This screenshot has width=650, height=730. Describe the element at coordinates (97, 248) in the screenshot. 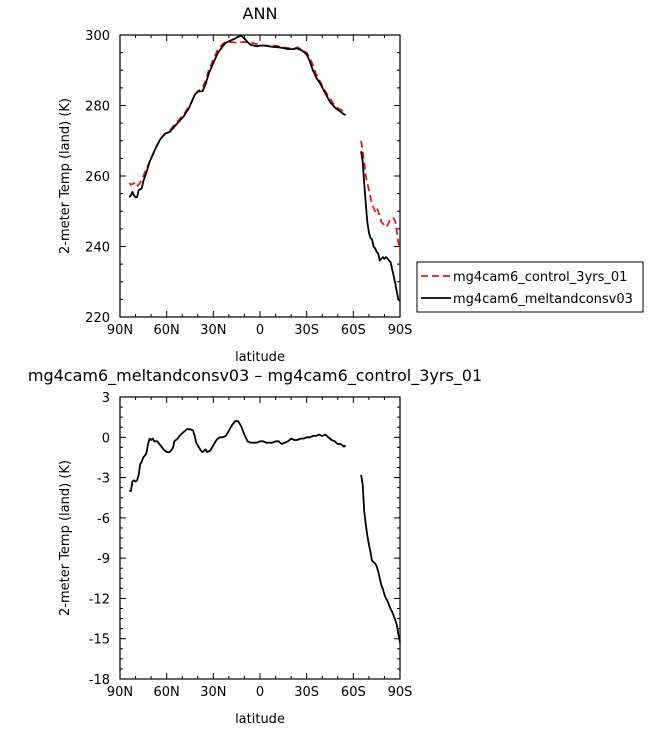

I see `y-tick-label: 240` at that location.